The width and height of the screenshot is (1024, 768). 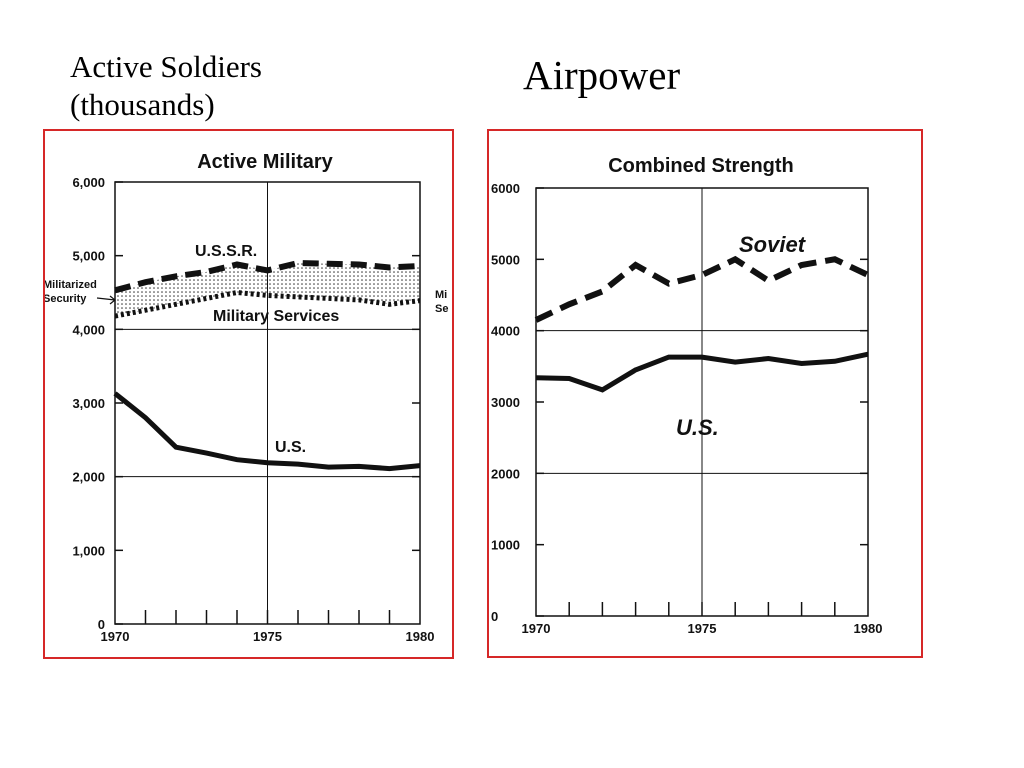 I want to click on y-tick-label: 5,000, so click(x=88, y=256).